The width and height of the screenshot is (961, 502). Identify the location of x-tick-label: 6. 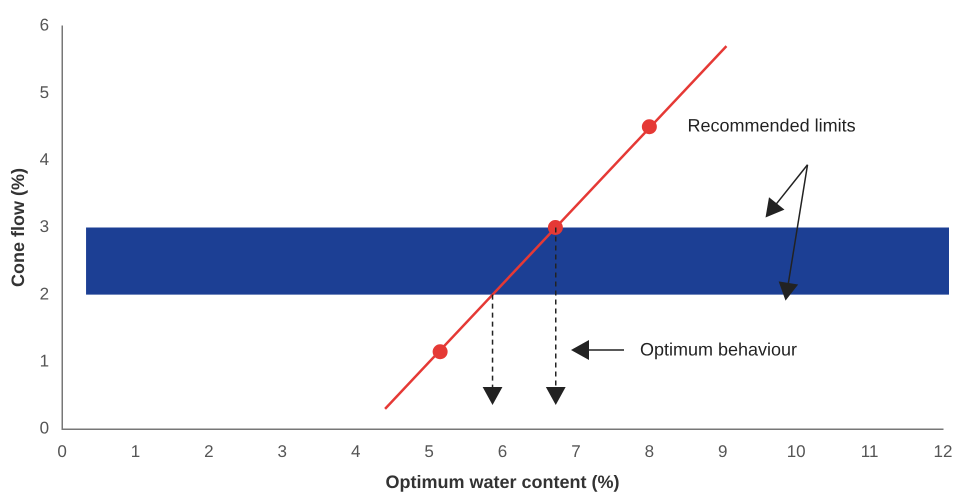
(503, 451).